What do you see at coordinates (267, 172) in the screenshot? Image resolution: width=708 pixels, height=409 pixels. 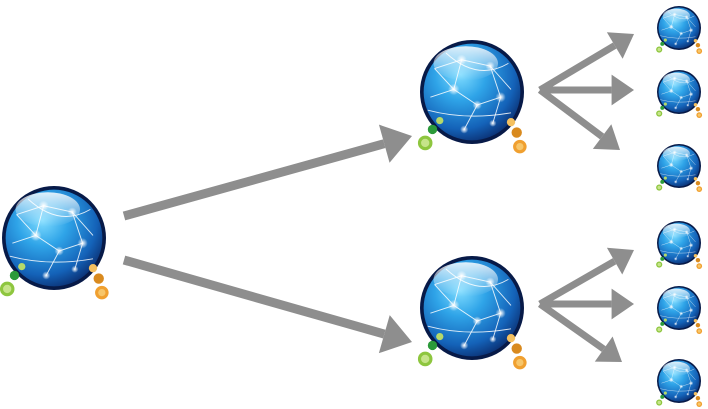 I see `arrow-root-to-mid-top` at bounding box center [267, 172].